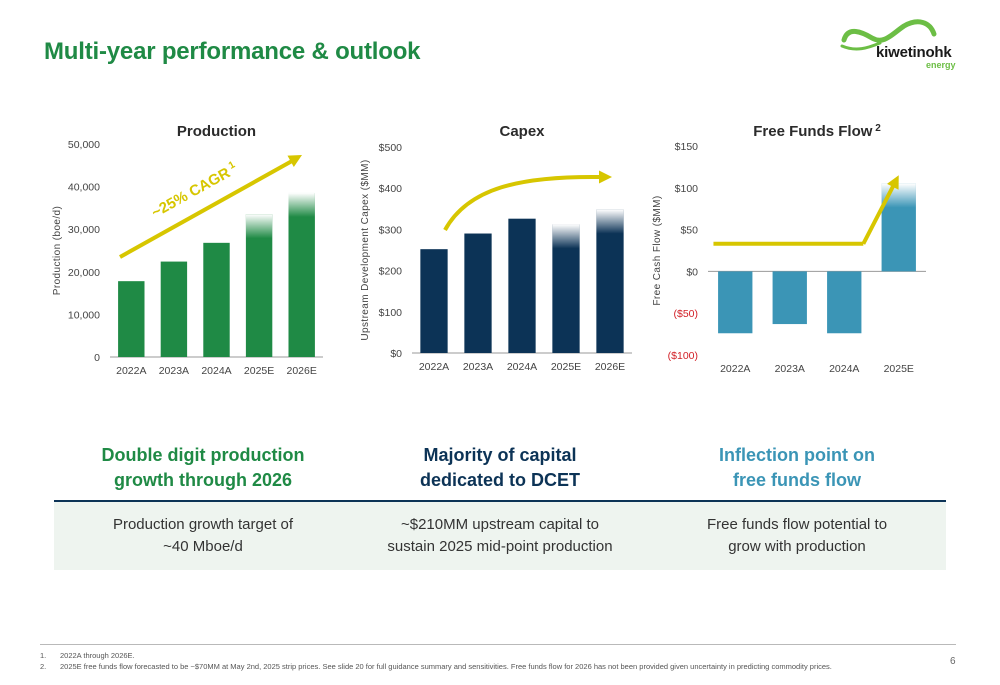 This screenshot has height=685, width=1000. I want to click on y-tick-label: 0, so click(97, 358).